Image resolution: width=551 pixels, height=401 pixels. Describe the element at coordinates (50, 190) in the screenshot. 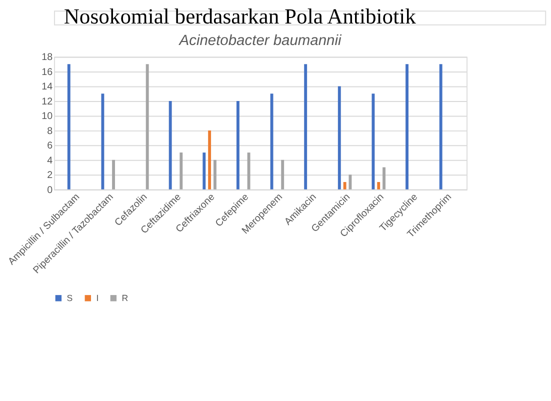

I see `y-tick-label: 0` at that location.